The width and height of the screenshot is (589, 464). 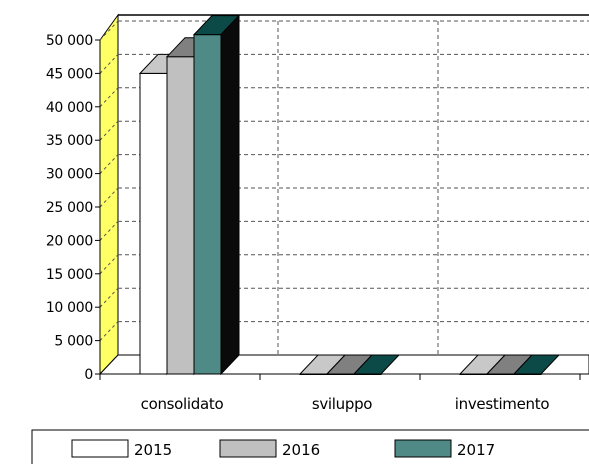 I want to click on y-tick-label: 10 000, so click(x=69, y=308).